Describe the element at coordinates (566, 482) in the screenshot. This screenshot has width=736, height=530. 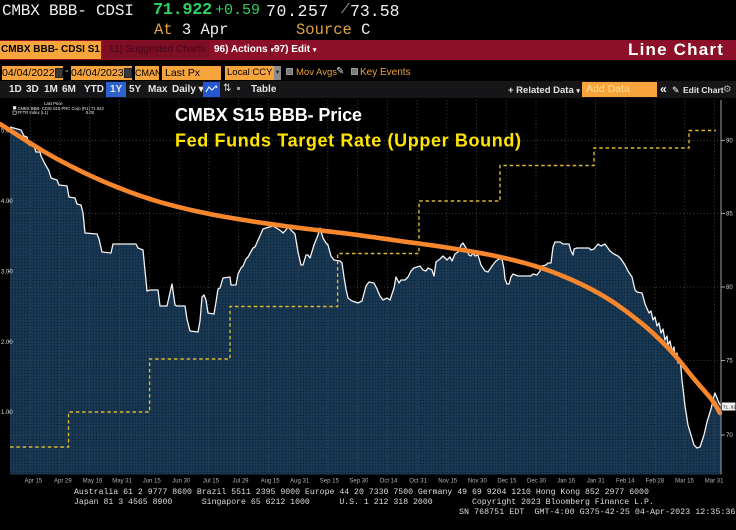
I see `svg-text: Jan 16` at that location.